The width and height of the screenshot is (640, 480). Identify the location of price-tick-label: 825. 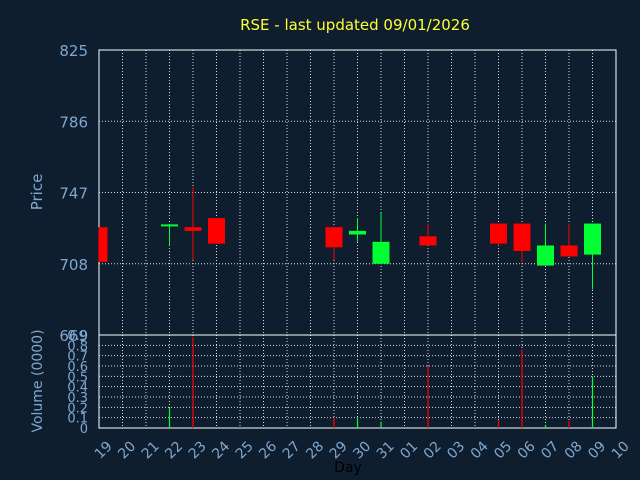
(73, 51).